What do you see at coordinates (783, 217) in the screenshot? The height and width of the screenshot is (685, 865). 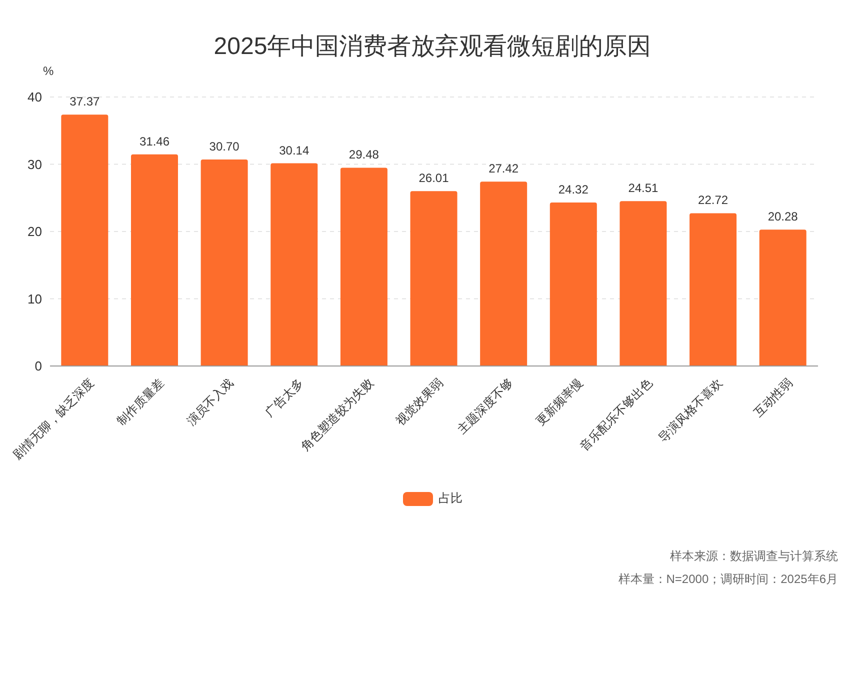 I see `data-label: 20.28` at bounding box center [783, 217].